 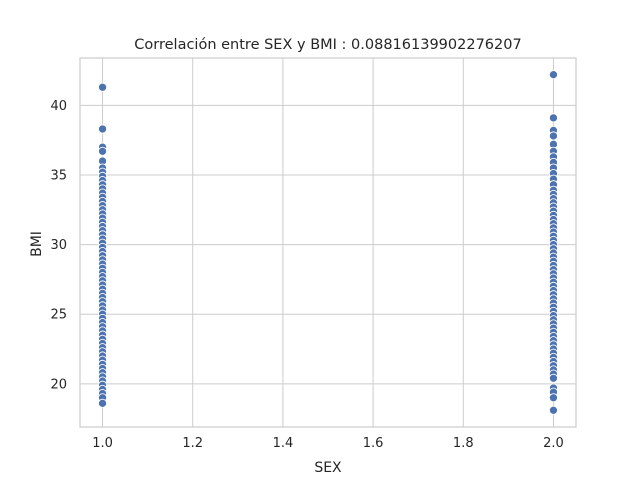 What do you see at coordinates (58, 106) in the screenshot?
I see `y-tick-label: 40` at bounding box center [58, 106].